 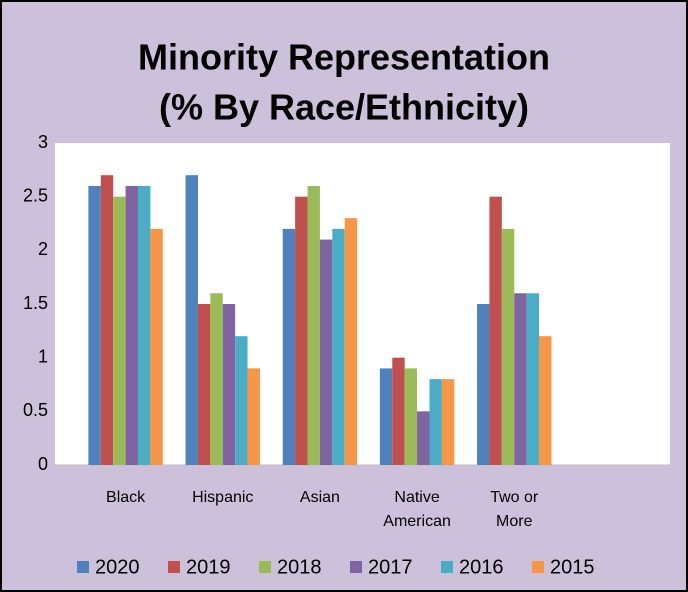 I want to click on y-tick-label: 1.5, so click(x=35, y=303).